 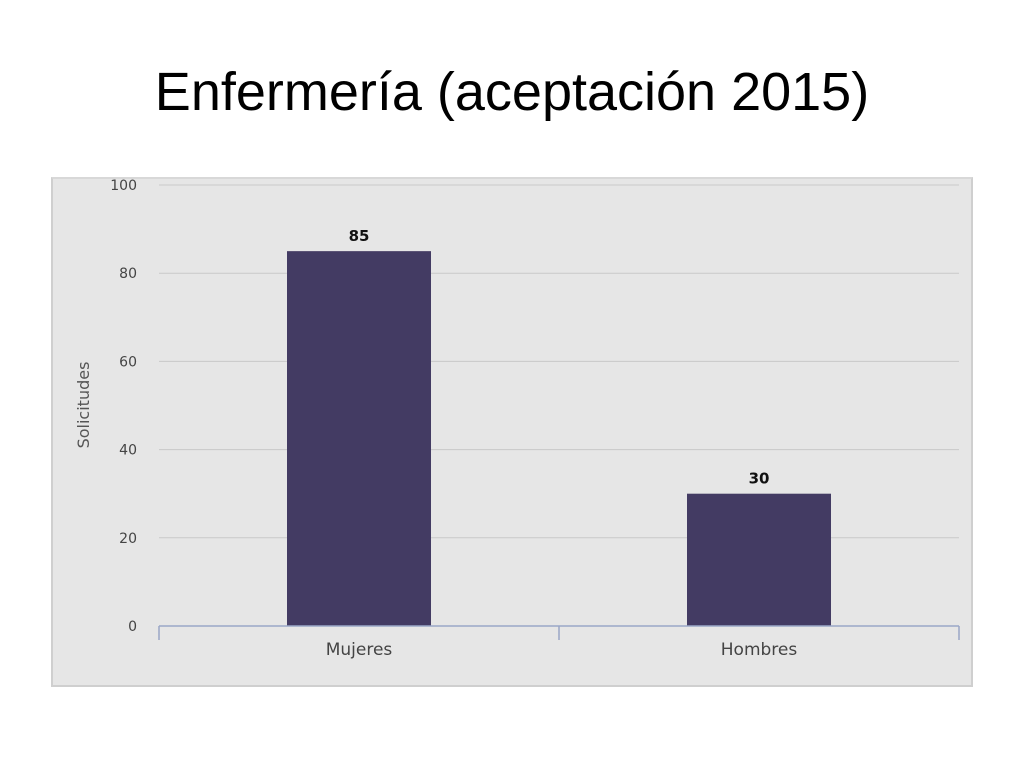 I want to click on y-tick-label: 0, so click(x=132, y=627).